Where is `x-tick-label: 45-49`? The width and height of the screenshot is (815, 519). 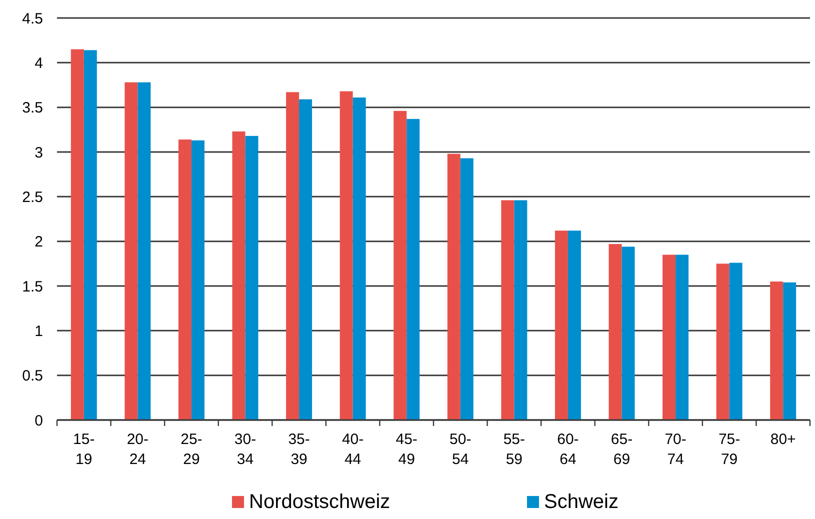
x-tick-label: 45-49 is located at coordinates (407, 449).